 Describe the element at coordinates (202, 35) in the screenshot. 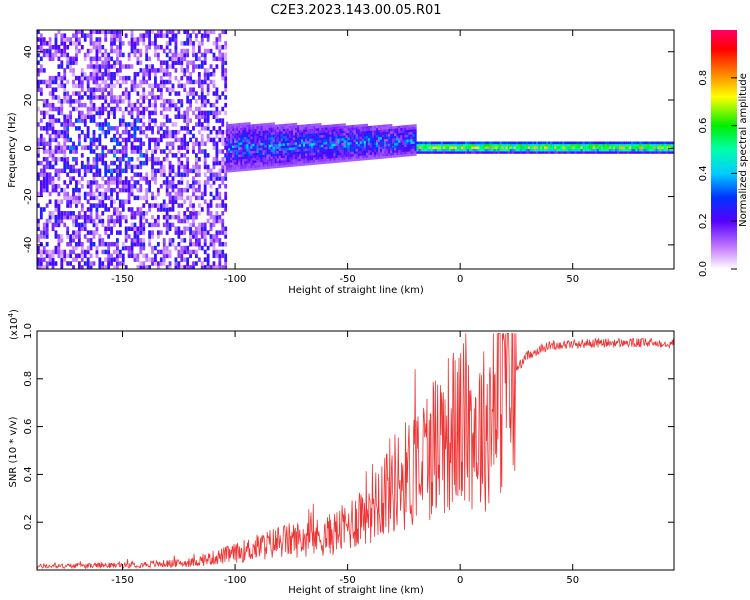

I see `heatmap-cell-1976` at that location.